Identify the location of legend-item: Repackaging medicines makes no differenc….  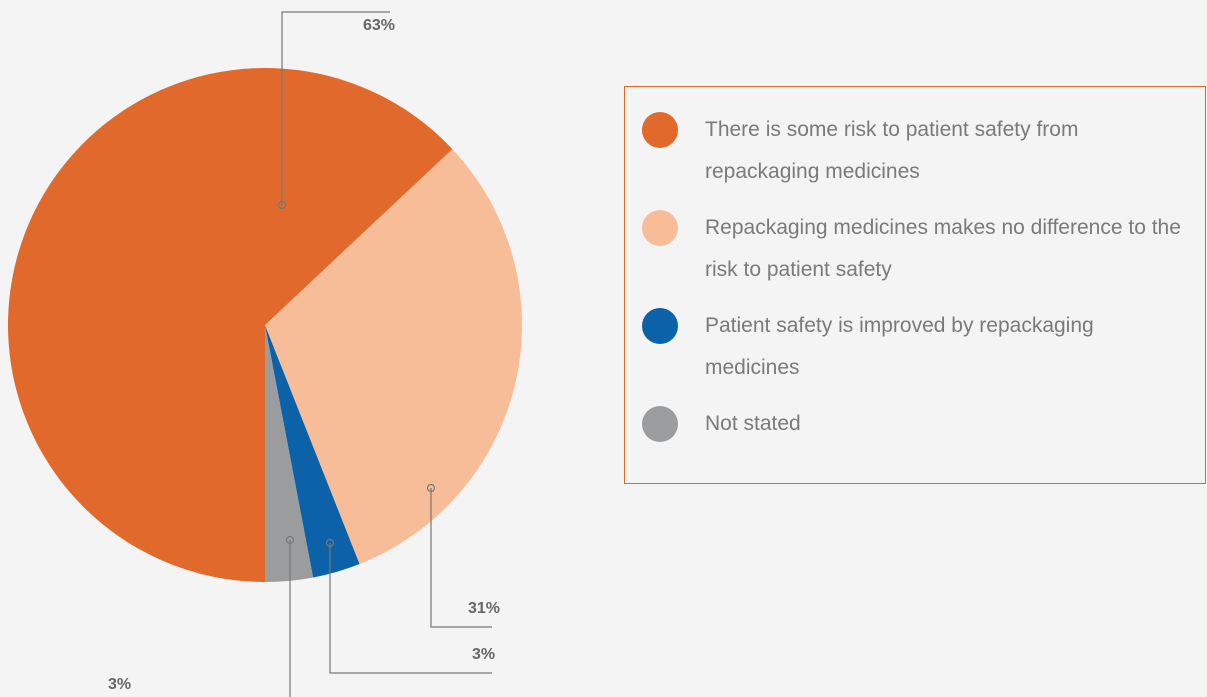
(905, 249).